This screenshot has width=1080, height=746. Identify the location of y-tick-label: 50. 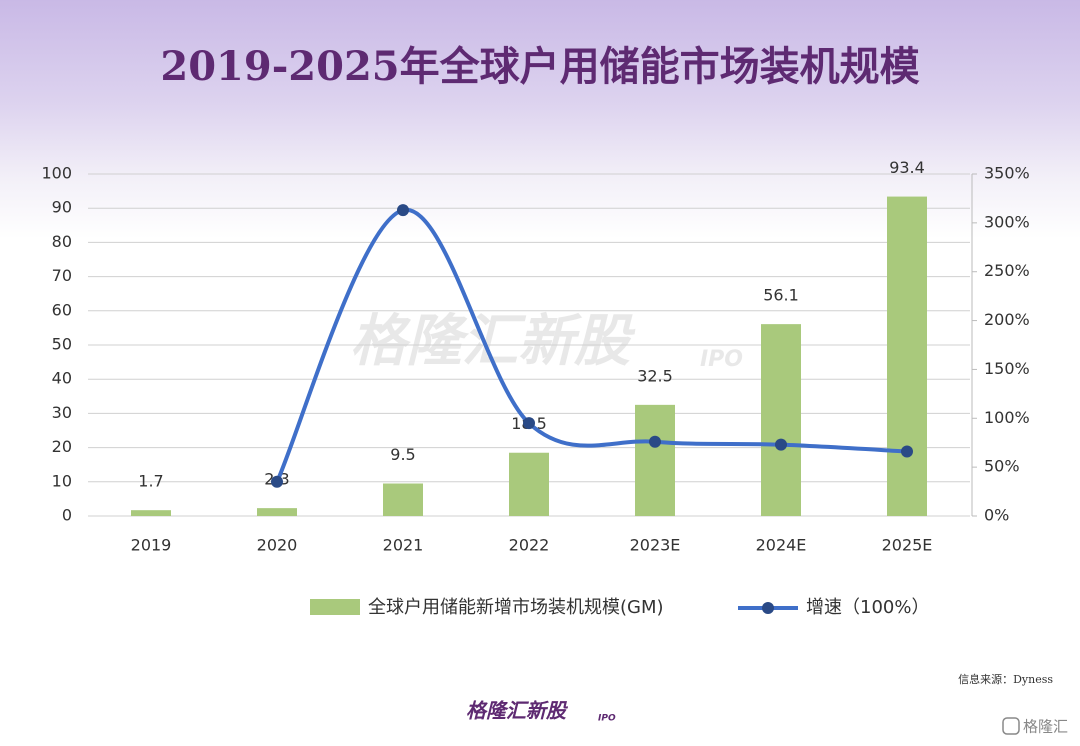
(62, 344).